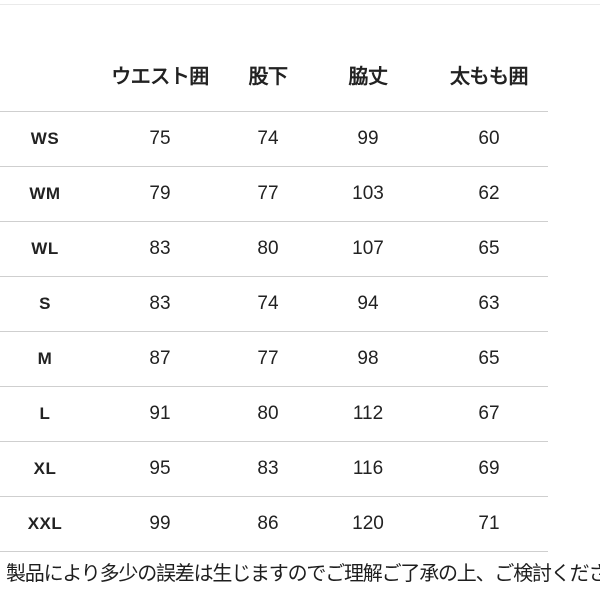 The image size is (600, 600). I want to click on cell-value: 107, so click(368, 249).